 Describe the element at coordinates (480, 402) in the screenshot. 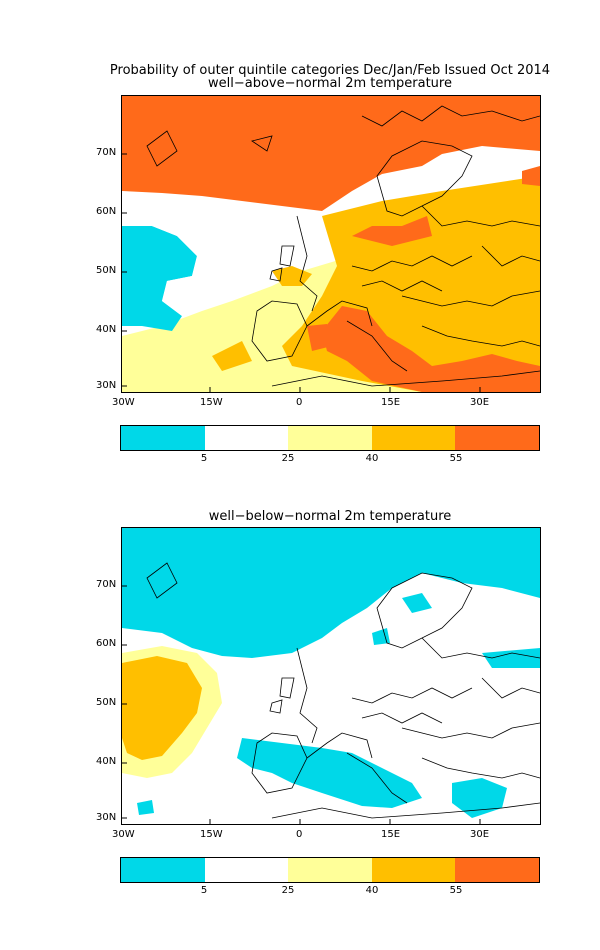

I see `lon-label-30e: 30E` at that location.